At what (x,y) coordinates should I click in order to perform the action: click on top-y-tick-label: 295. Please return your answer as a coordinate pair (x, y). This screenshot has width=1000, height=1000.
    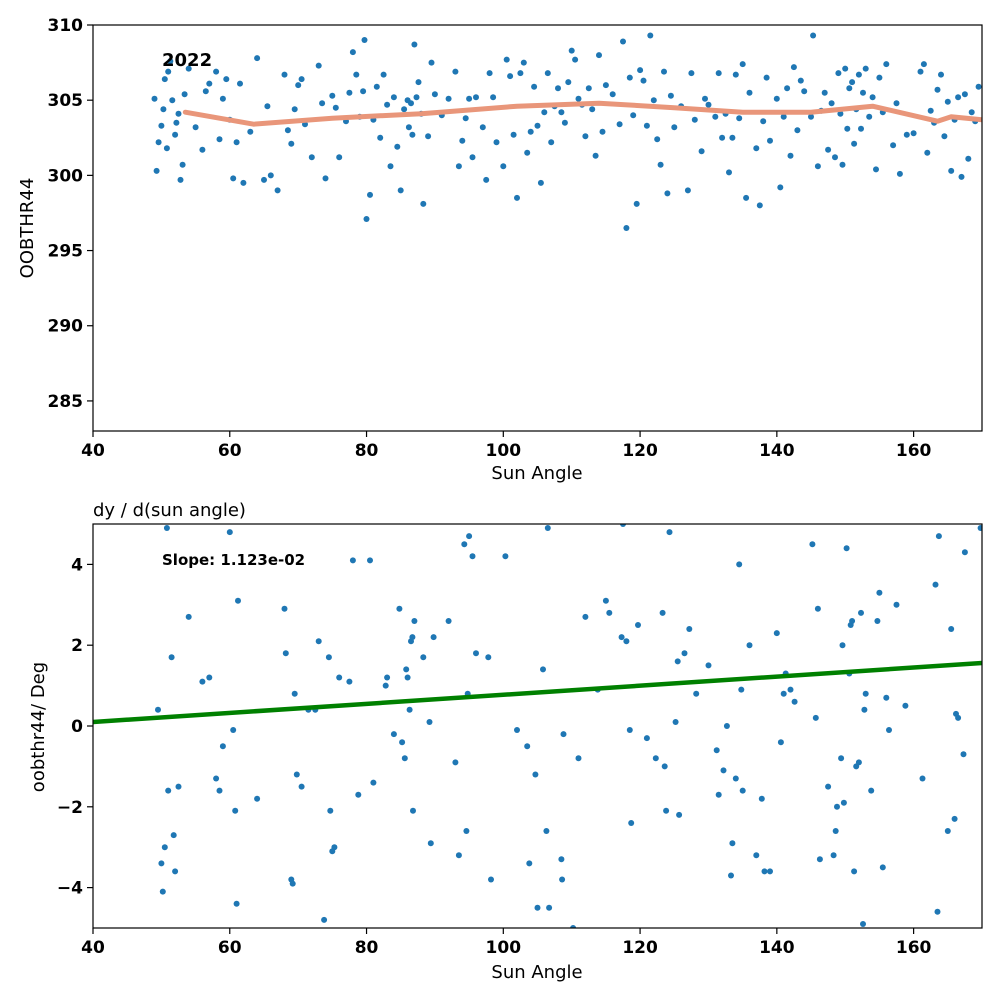
    Looking at the image, I should click on (66, 252).